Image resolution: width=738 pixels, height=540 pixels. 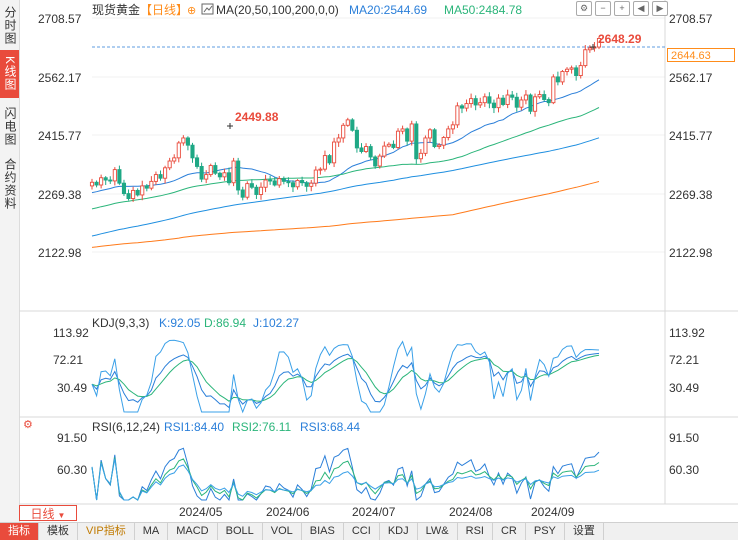 I want to click on bottom-tab-cr: CR, so click(x=509, y=531).